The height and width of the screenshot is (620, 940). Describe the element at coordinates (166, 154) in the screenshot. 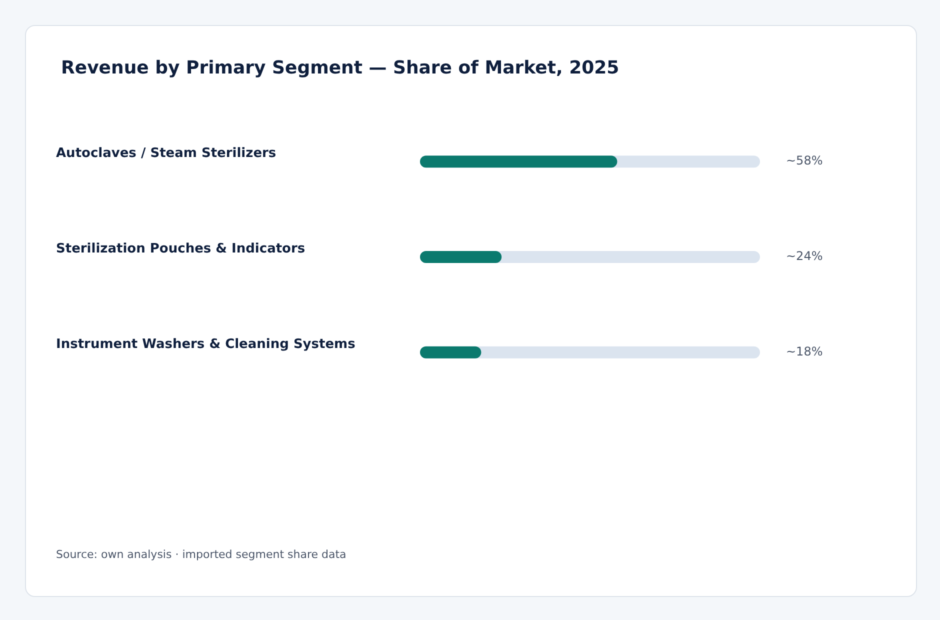

I see `y-tick-label: Autoclaves / Steam Sterilizers` at that location.